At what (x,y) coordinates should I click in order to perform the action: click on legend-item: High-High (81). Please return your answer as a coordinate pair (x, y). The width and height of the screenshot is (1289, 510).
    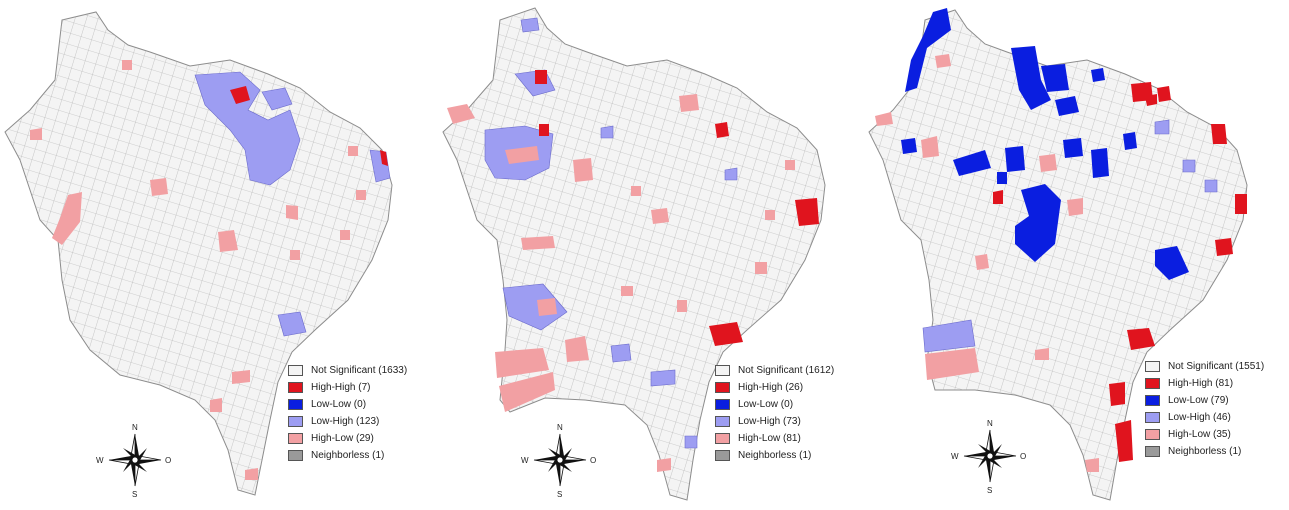
    Looking at the image, I should click on (1204, 383).